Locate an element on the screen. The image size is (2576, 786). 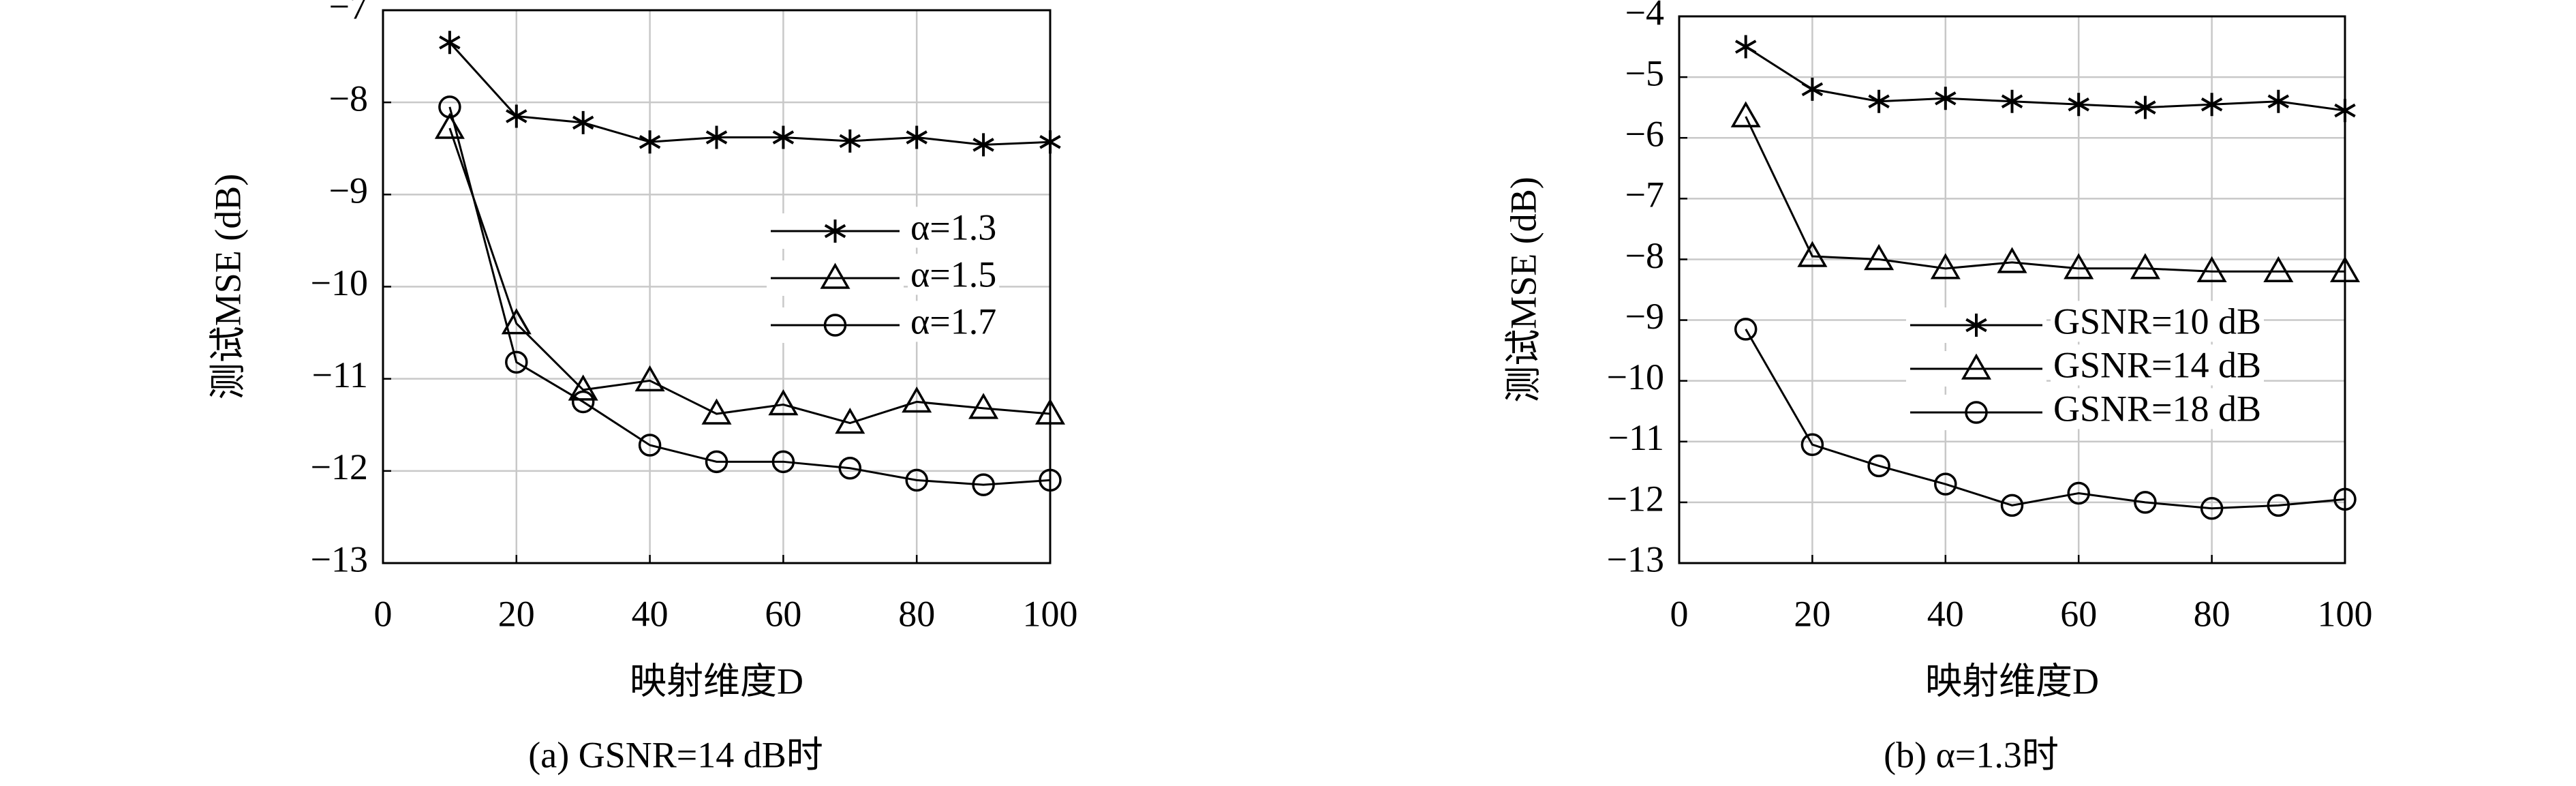
legend-label: GSNR=18 dB is located at coordinates (2157, 408).